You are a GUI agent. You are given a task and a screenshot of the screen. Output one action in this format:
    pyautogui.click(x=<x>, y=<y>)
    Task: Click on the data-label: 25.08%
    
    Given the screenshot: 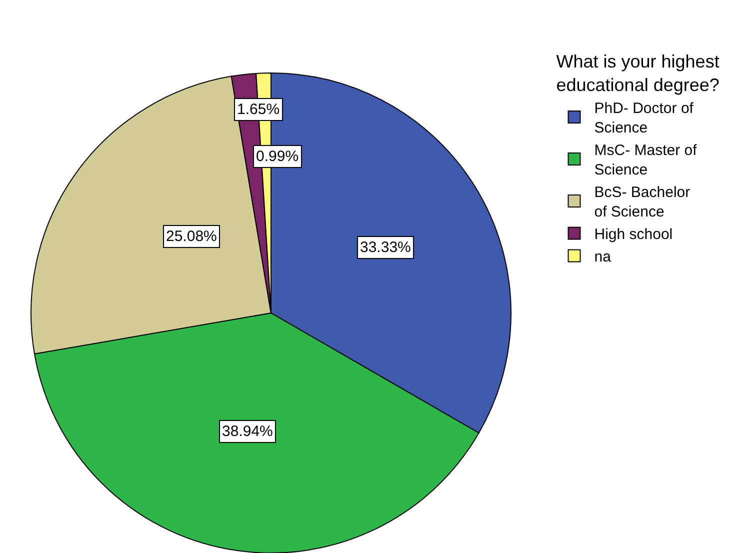 What is the action you would take?
    pyautogui.click(x=191, y=236)
    